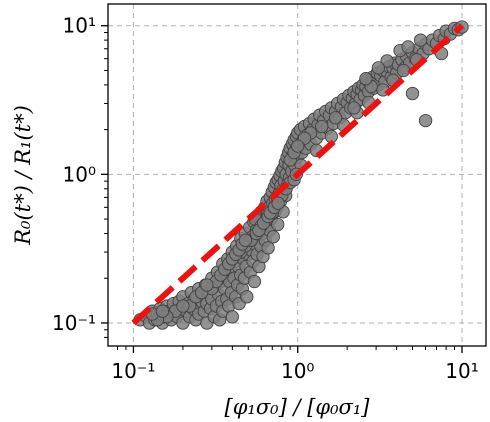 The width and height of the screenshot is (490, 422). What do you see at coordinates (74, 323) in the screenshot?
I see `y-tick-label: 10⁻¹` at bounding box center [74, 323].